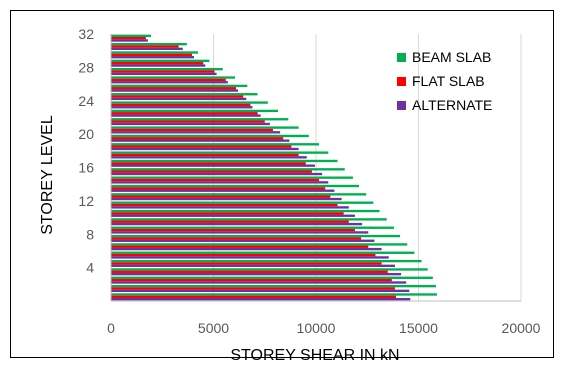 The height and width of the screenshot is (369, 565). I want to click on legend-swatch-beam-slab, so click(401, 57).